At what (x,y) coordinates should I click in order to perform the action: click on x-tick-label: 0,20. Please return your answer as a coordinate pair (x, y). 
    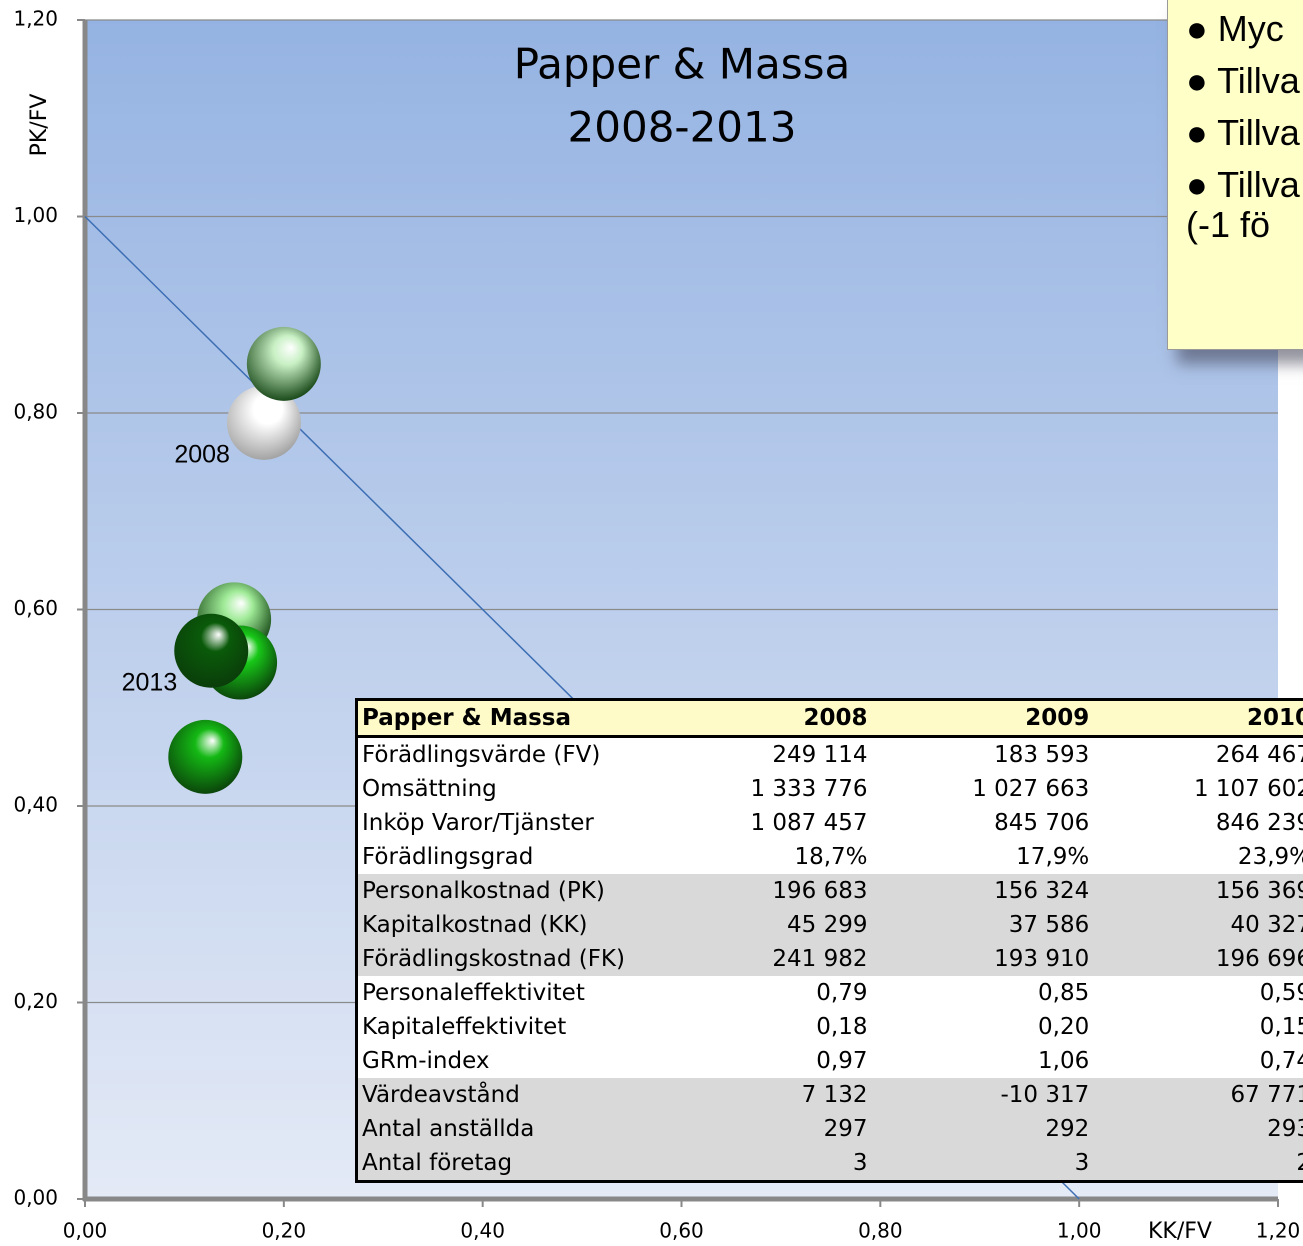
    Looking at the image, I should click on (284, 1231).